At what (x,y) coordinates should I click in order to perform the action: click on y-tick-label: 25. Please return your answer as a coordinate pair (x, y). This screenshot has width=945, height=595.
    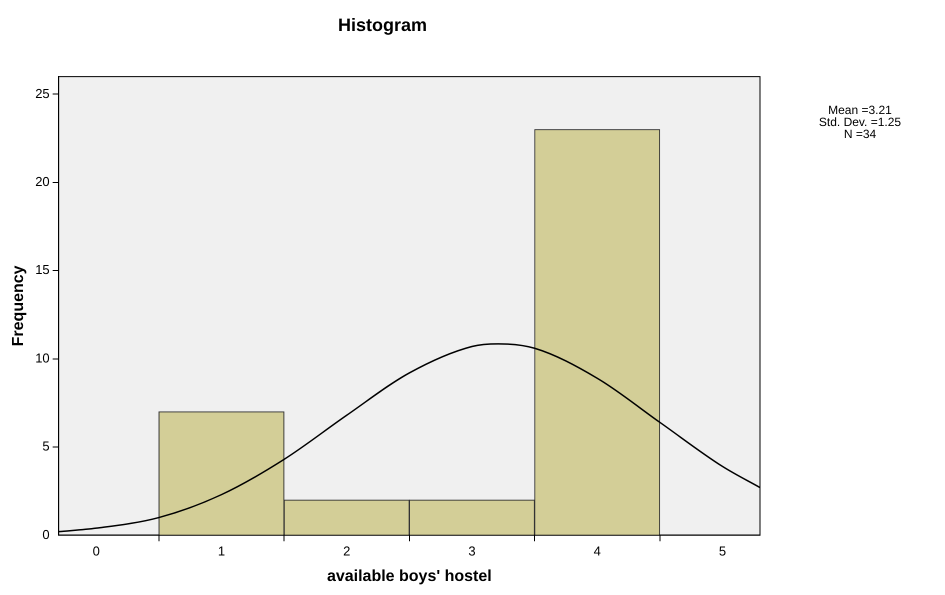
    Looking at the image, I should click on (42, 93).